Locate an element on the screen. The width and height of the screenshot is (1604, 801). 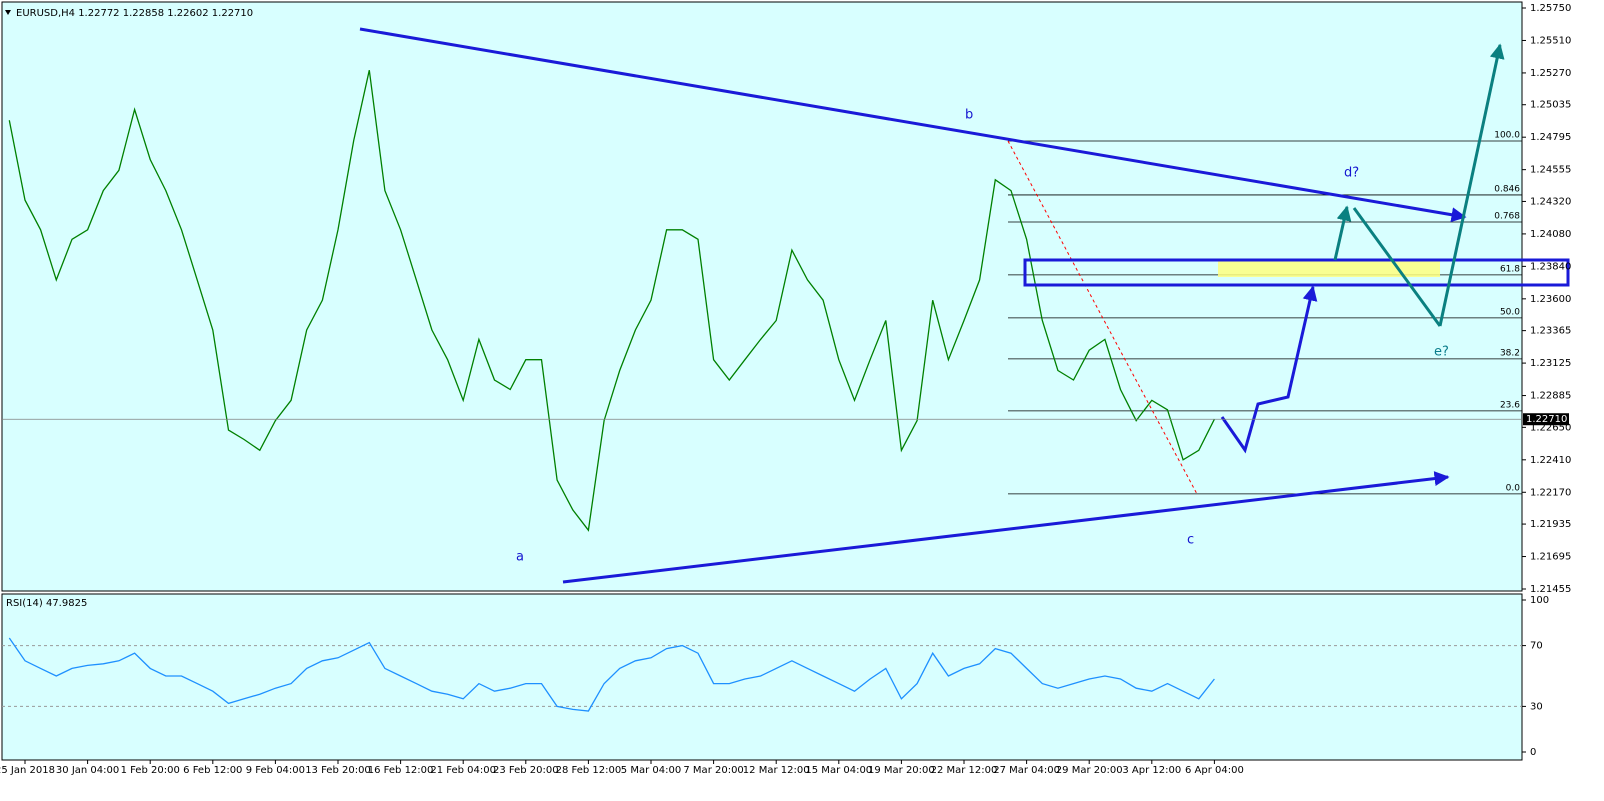
x-tick-label: 23 Feb 20:00 is located at coordinates (526, 770).